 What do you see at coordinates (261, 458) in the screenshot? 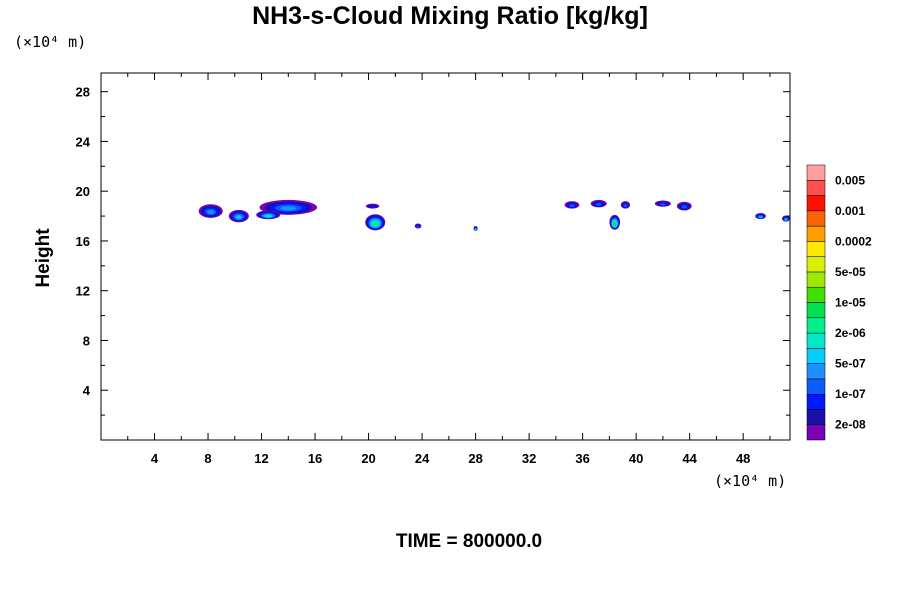
I see `x-tick-label: 12` at bounding box center [261, 458].